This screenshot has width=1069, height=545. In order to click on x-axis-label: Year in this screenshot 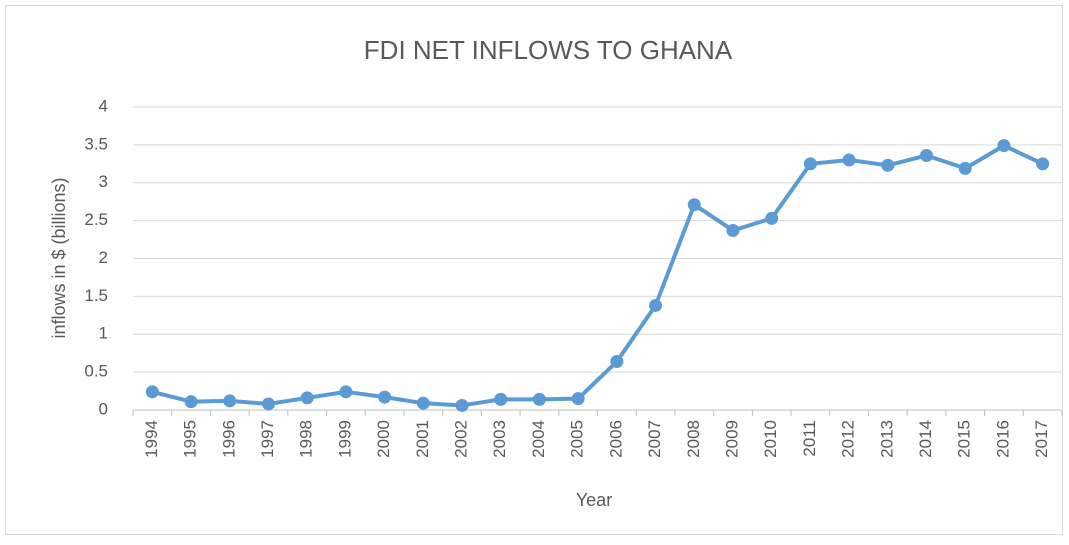, I will do `click(594, 500)`.